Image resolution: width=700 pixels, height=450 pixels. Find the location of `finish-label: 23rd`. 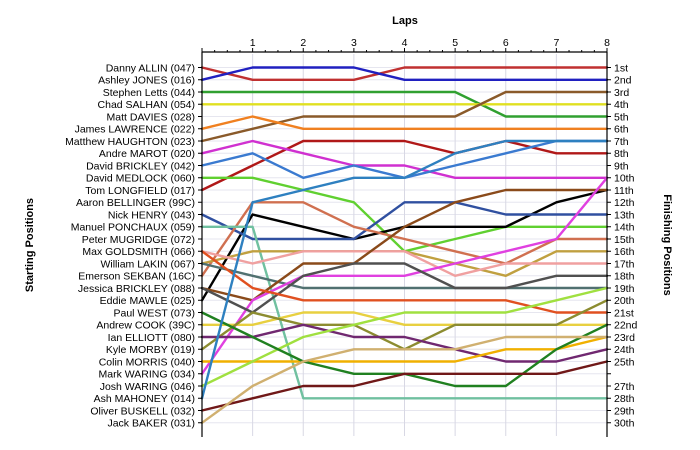

finish-label: 23rd is located at coordinates (624, 338).